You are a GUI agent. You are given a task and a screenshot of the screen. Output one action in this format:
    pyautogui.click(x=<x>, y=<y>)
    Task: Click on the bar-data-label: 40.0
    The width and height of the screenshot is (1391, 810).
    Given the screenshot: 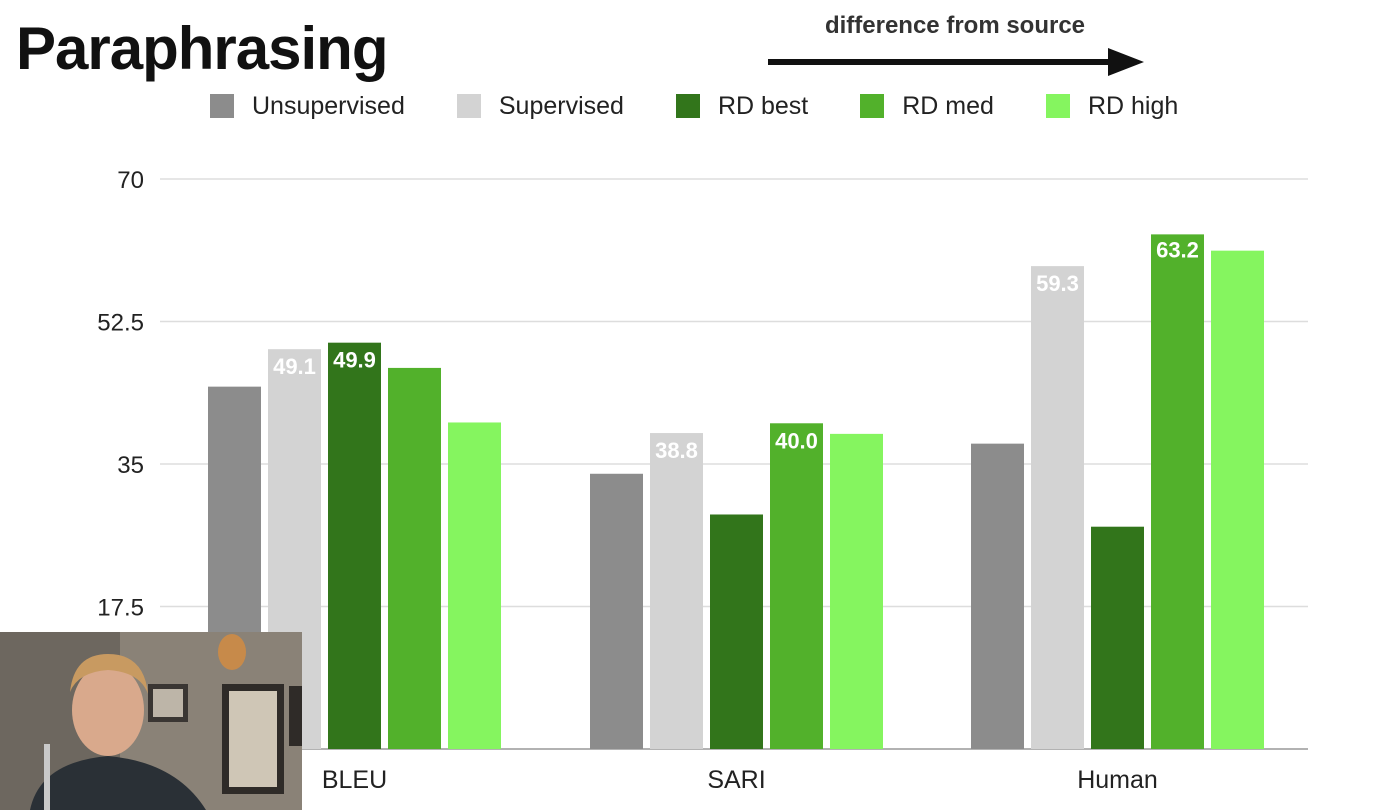 What is the action you would take?
    pyautogui.click(x=796, y=440)
    